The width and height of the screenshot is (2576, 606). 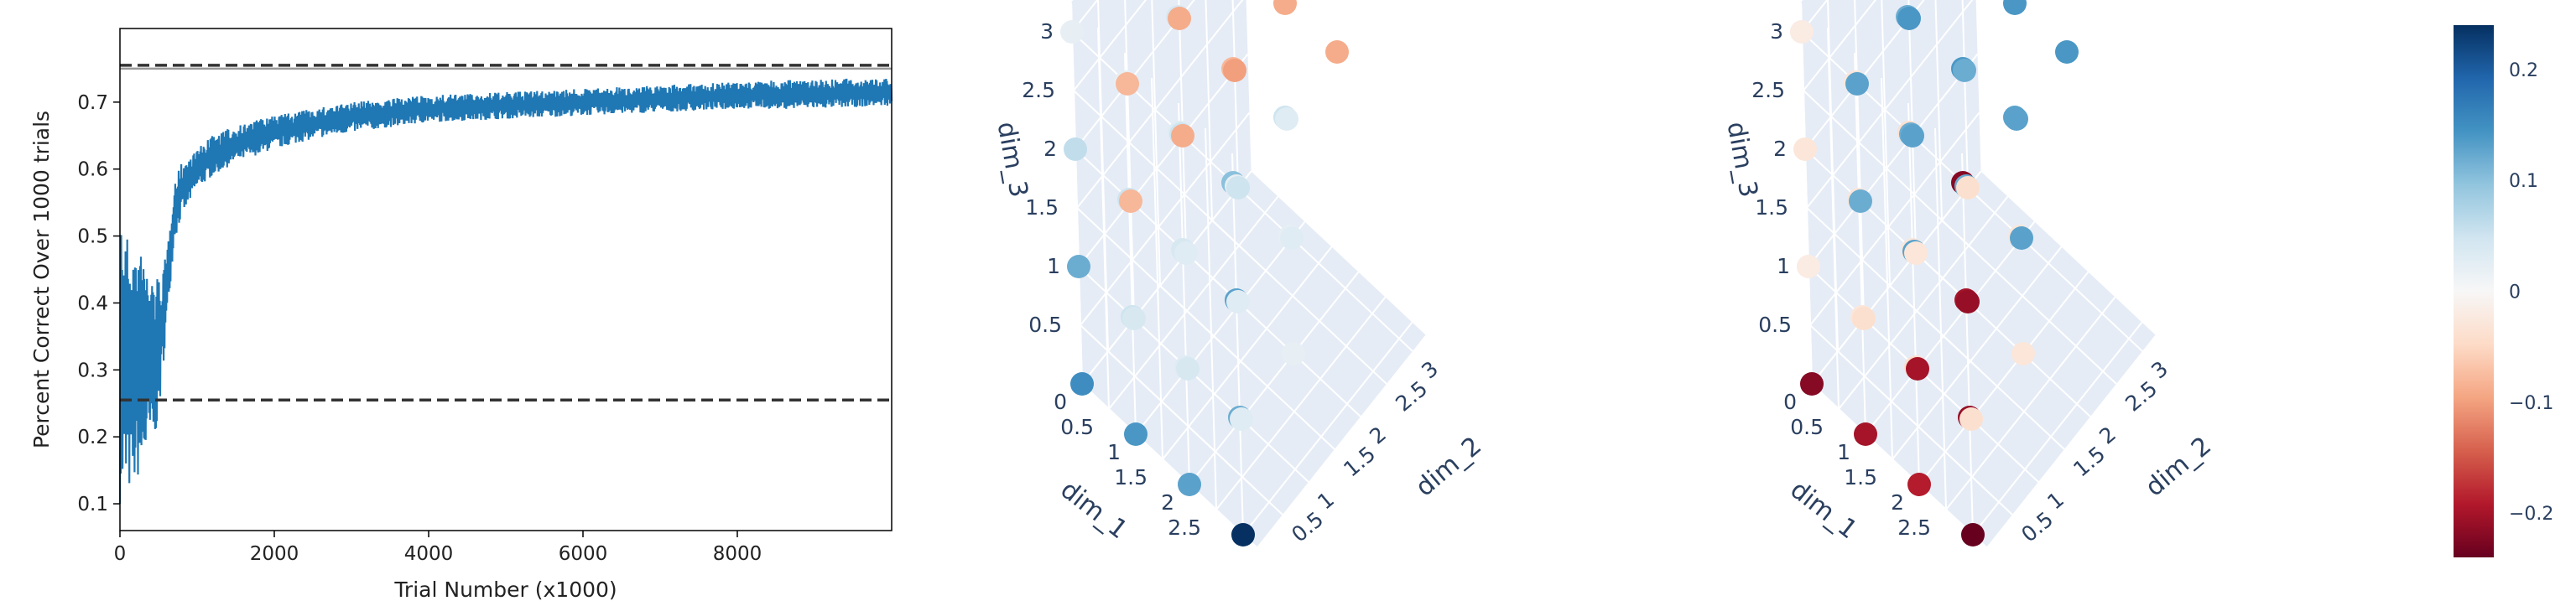 What do you see at coordinates (1843, 452) in the screenshot?
I see `x-tick-label: 1` at bounding box center [1843, 452].